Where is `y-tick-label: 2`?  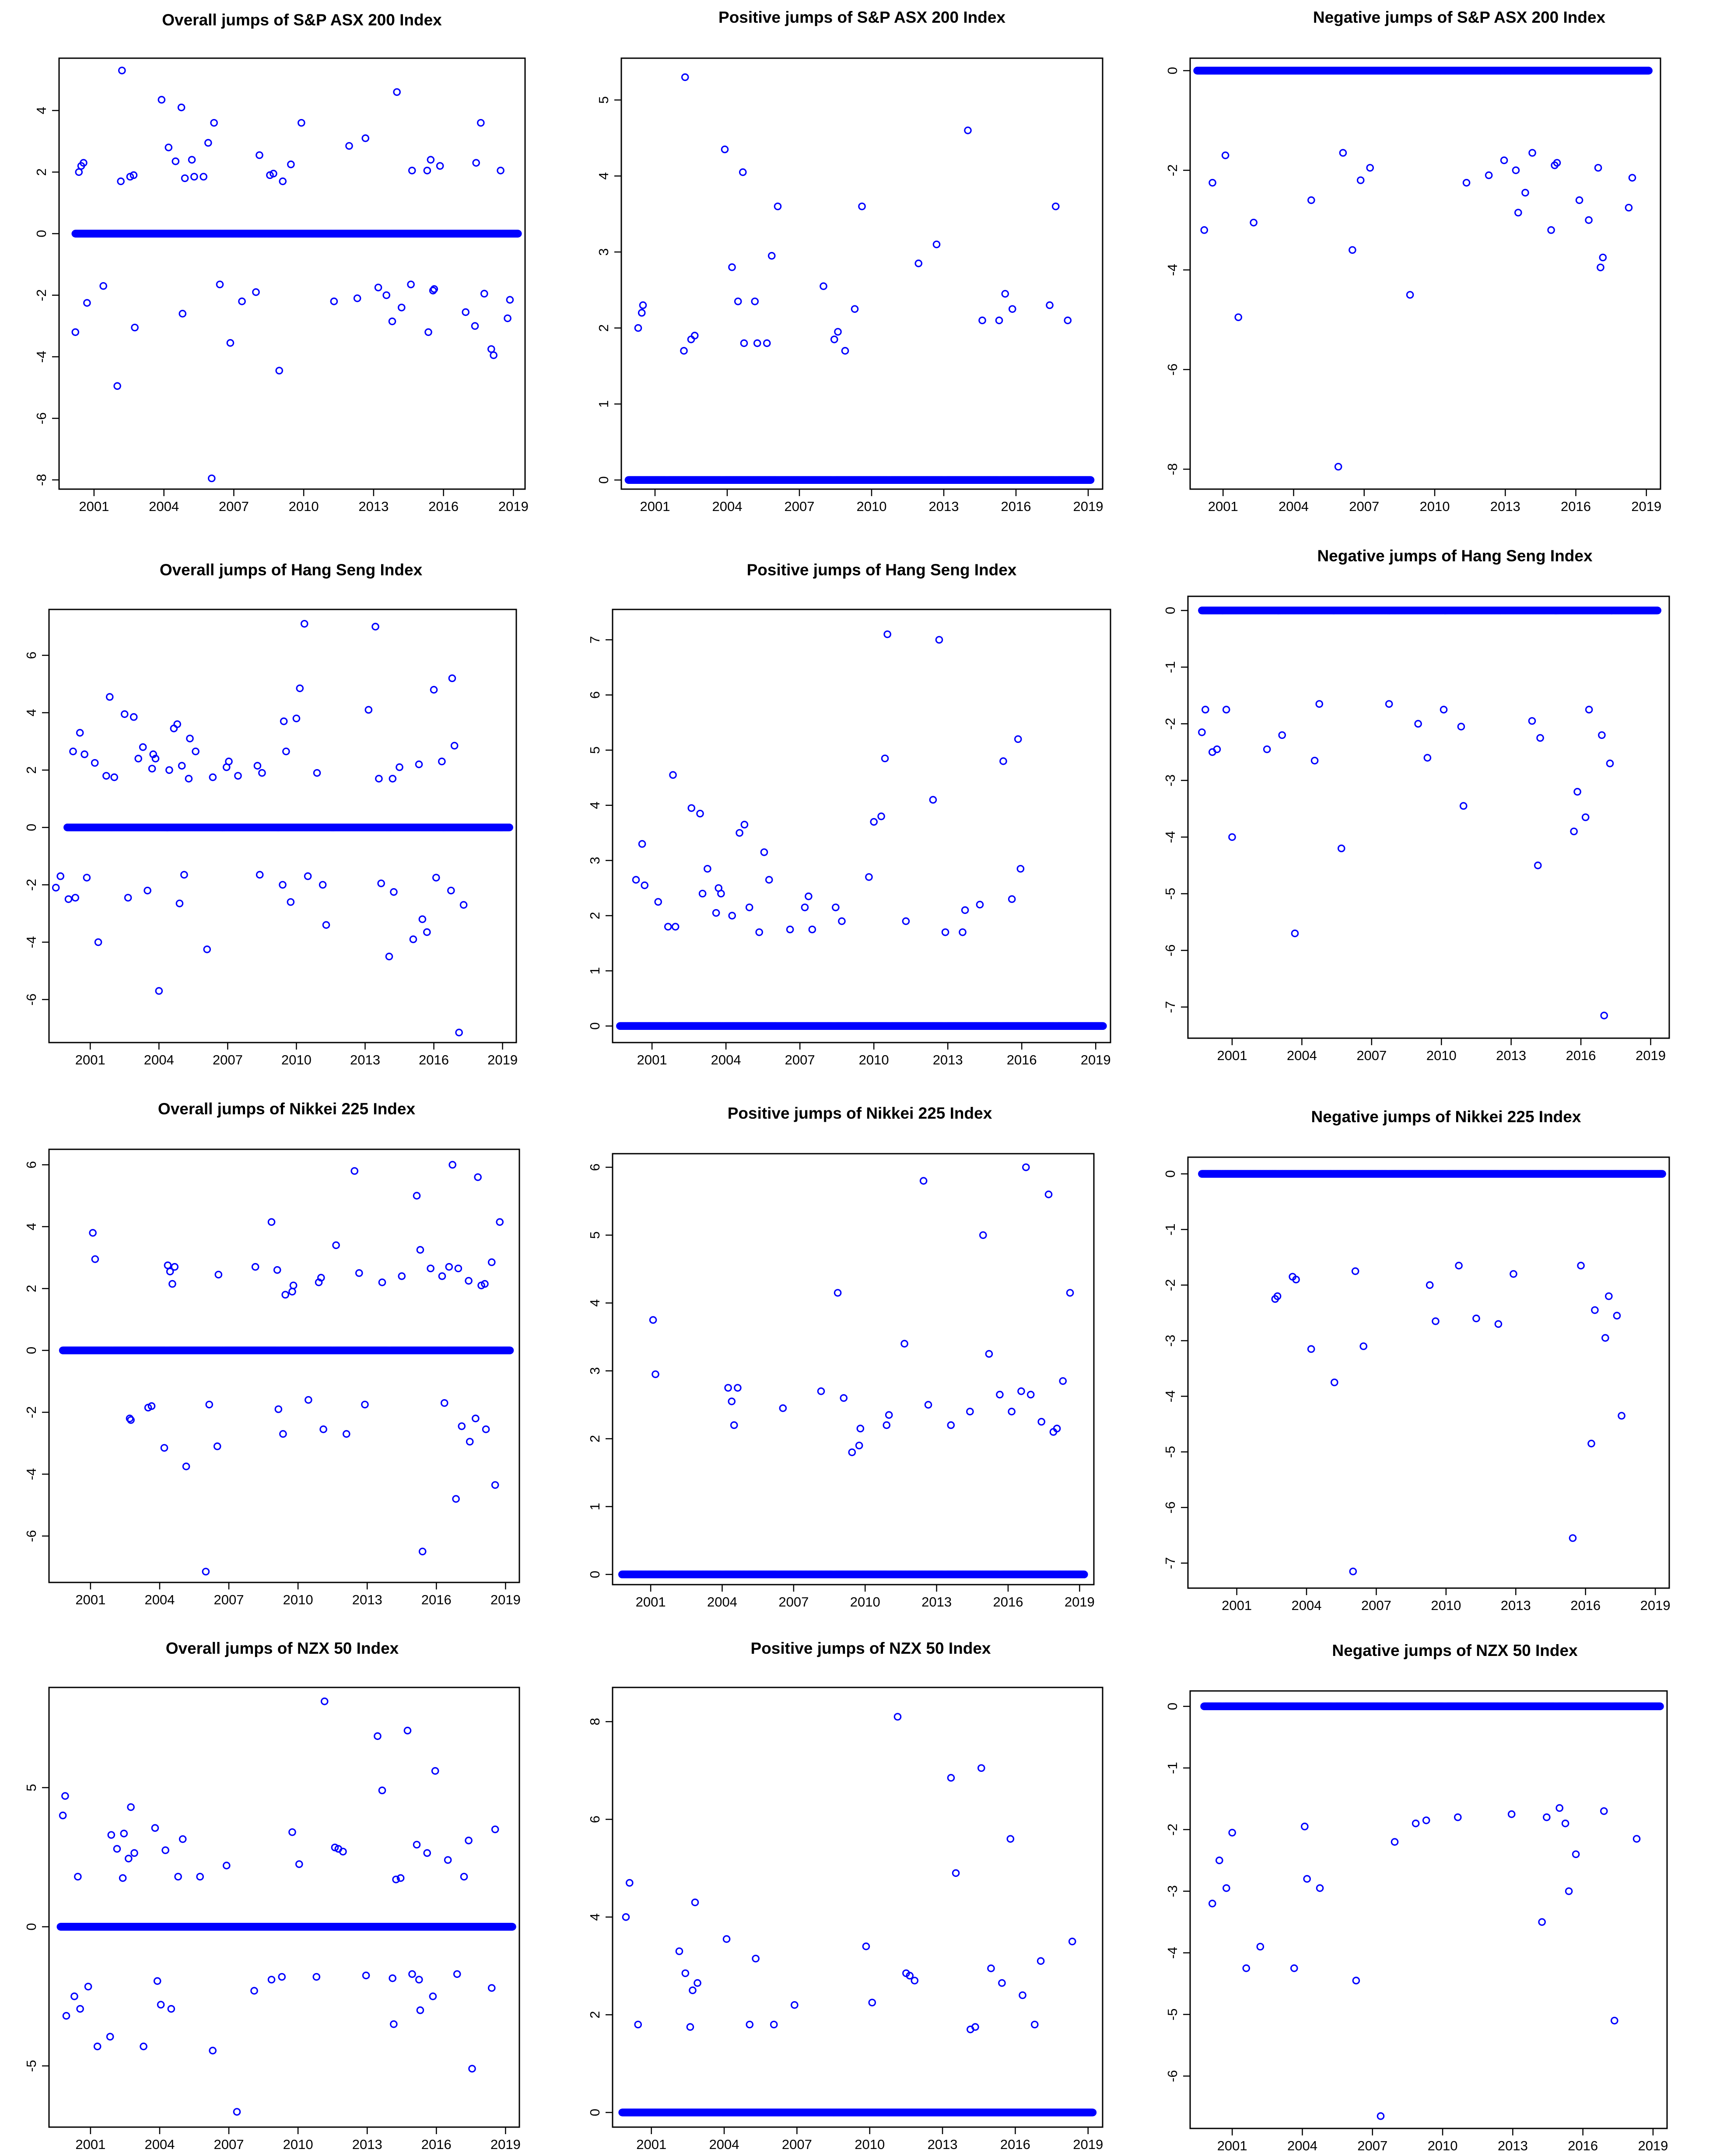
y-tick-label: 2 is located at coordinates (603, 328).